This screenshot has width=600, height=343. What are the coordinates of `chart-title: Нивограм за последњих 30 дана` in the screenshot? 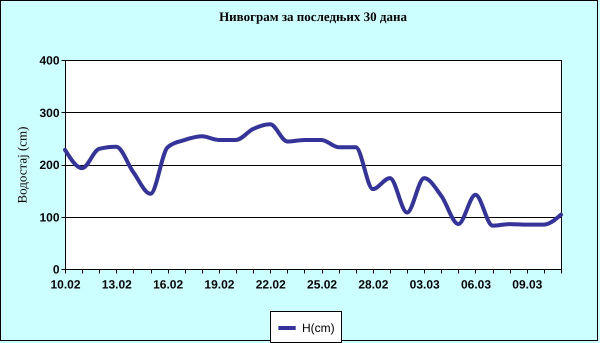 It's located at (313, 16).